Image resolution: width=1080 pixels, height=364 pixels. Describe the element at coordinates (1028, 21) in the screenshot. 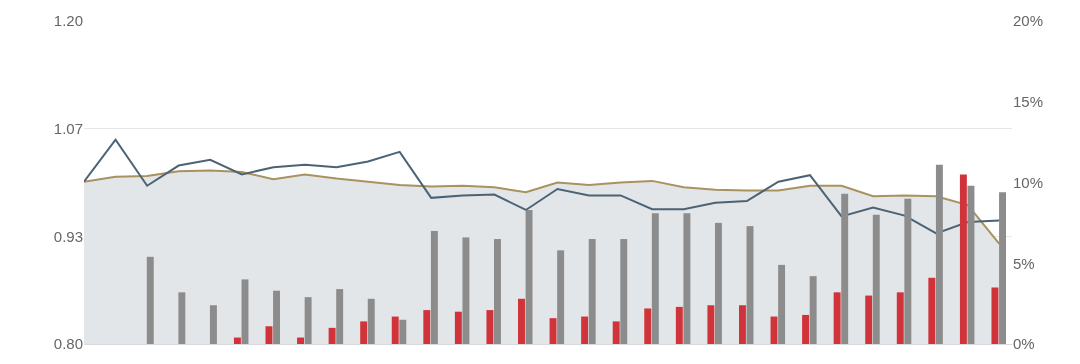

I see `y2-tick-label: 20%` at that location.